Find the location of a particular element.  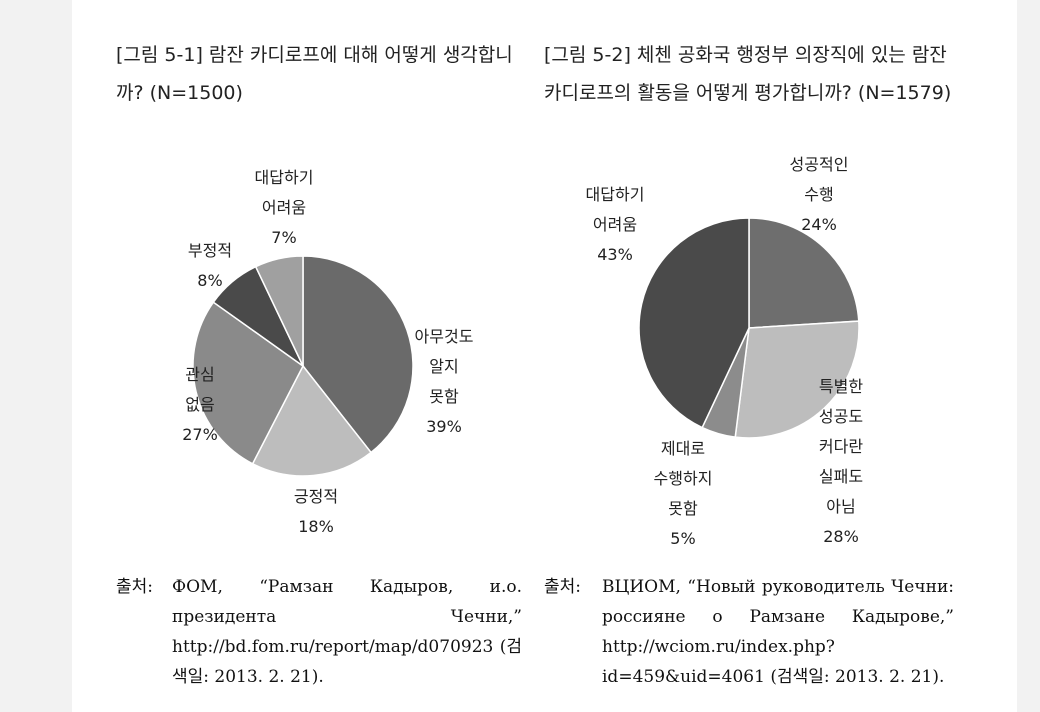

slice-label-line: 커다란 is located at coordinates (841, 446).